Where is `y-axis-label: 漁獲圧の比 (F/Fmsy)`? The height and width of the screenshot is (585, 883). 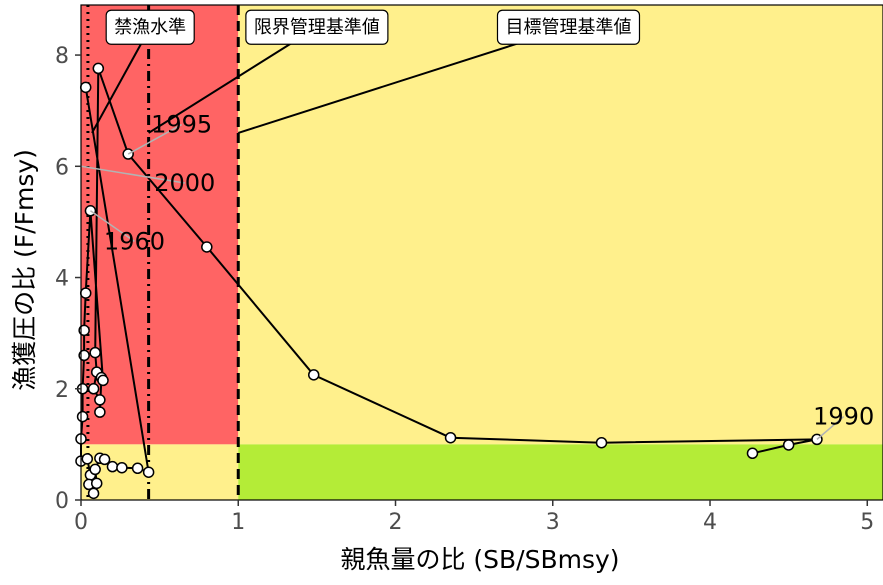 y-axis-label: 漁獲圧の比 (F/Fmsy) is located at coordinates (24, 270).